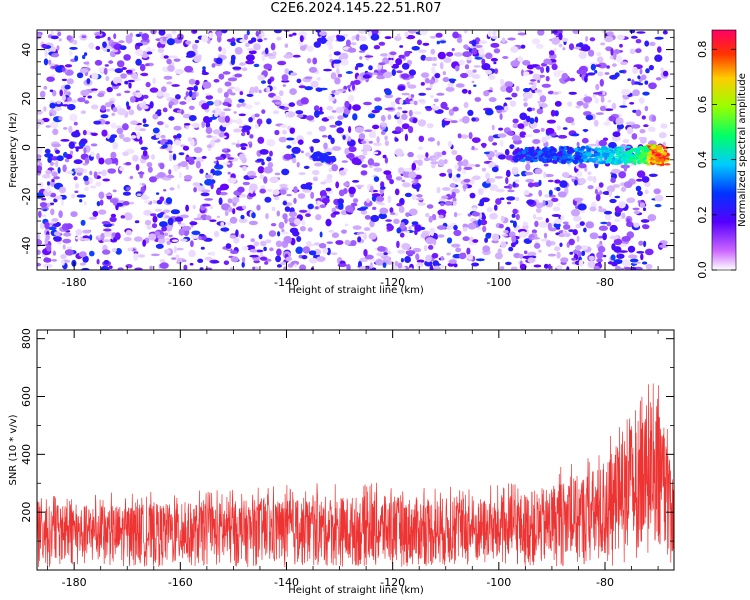 This screenshot has width=750, height=600. Describe the element at coordinates (716, 160) in the screenshot. I see `colorbar-axis: 0.00.20.40.60.8` at that location.